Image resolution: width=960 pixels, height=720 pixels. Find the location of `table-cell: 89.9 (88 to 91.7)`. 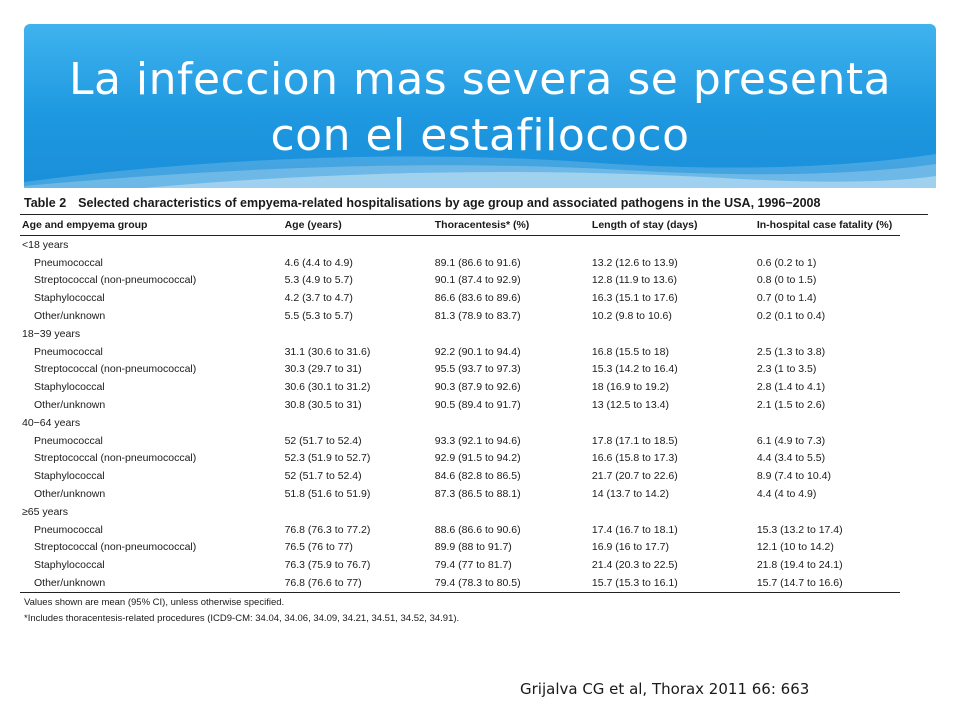

table-cell: 89.9 (88 to 91.7) is located at coordinates (473, 547).